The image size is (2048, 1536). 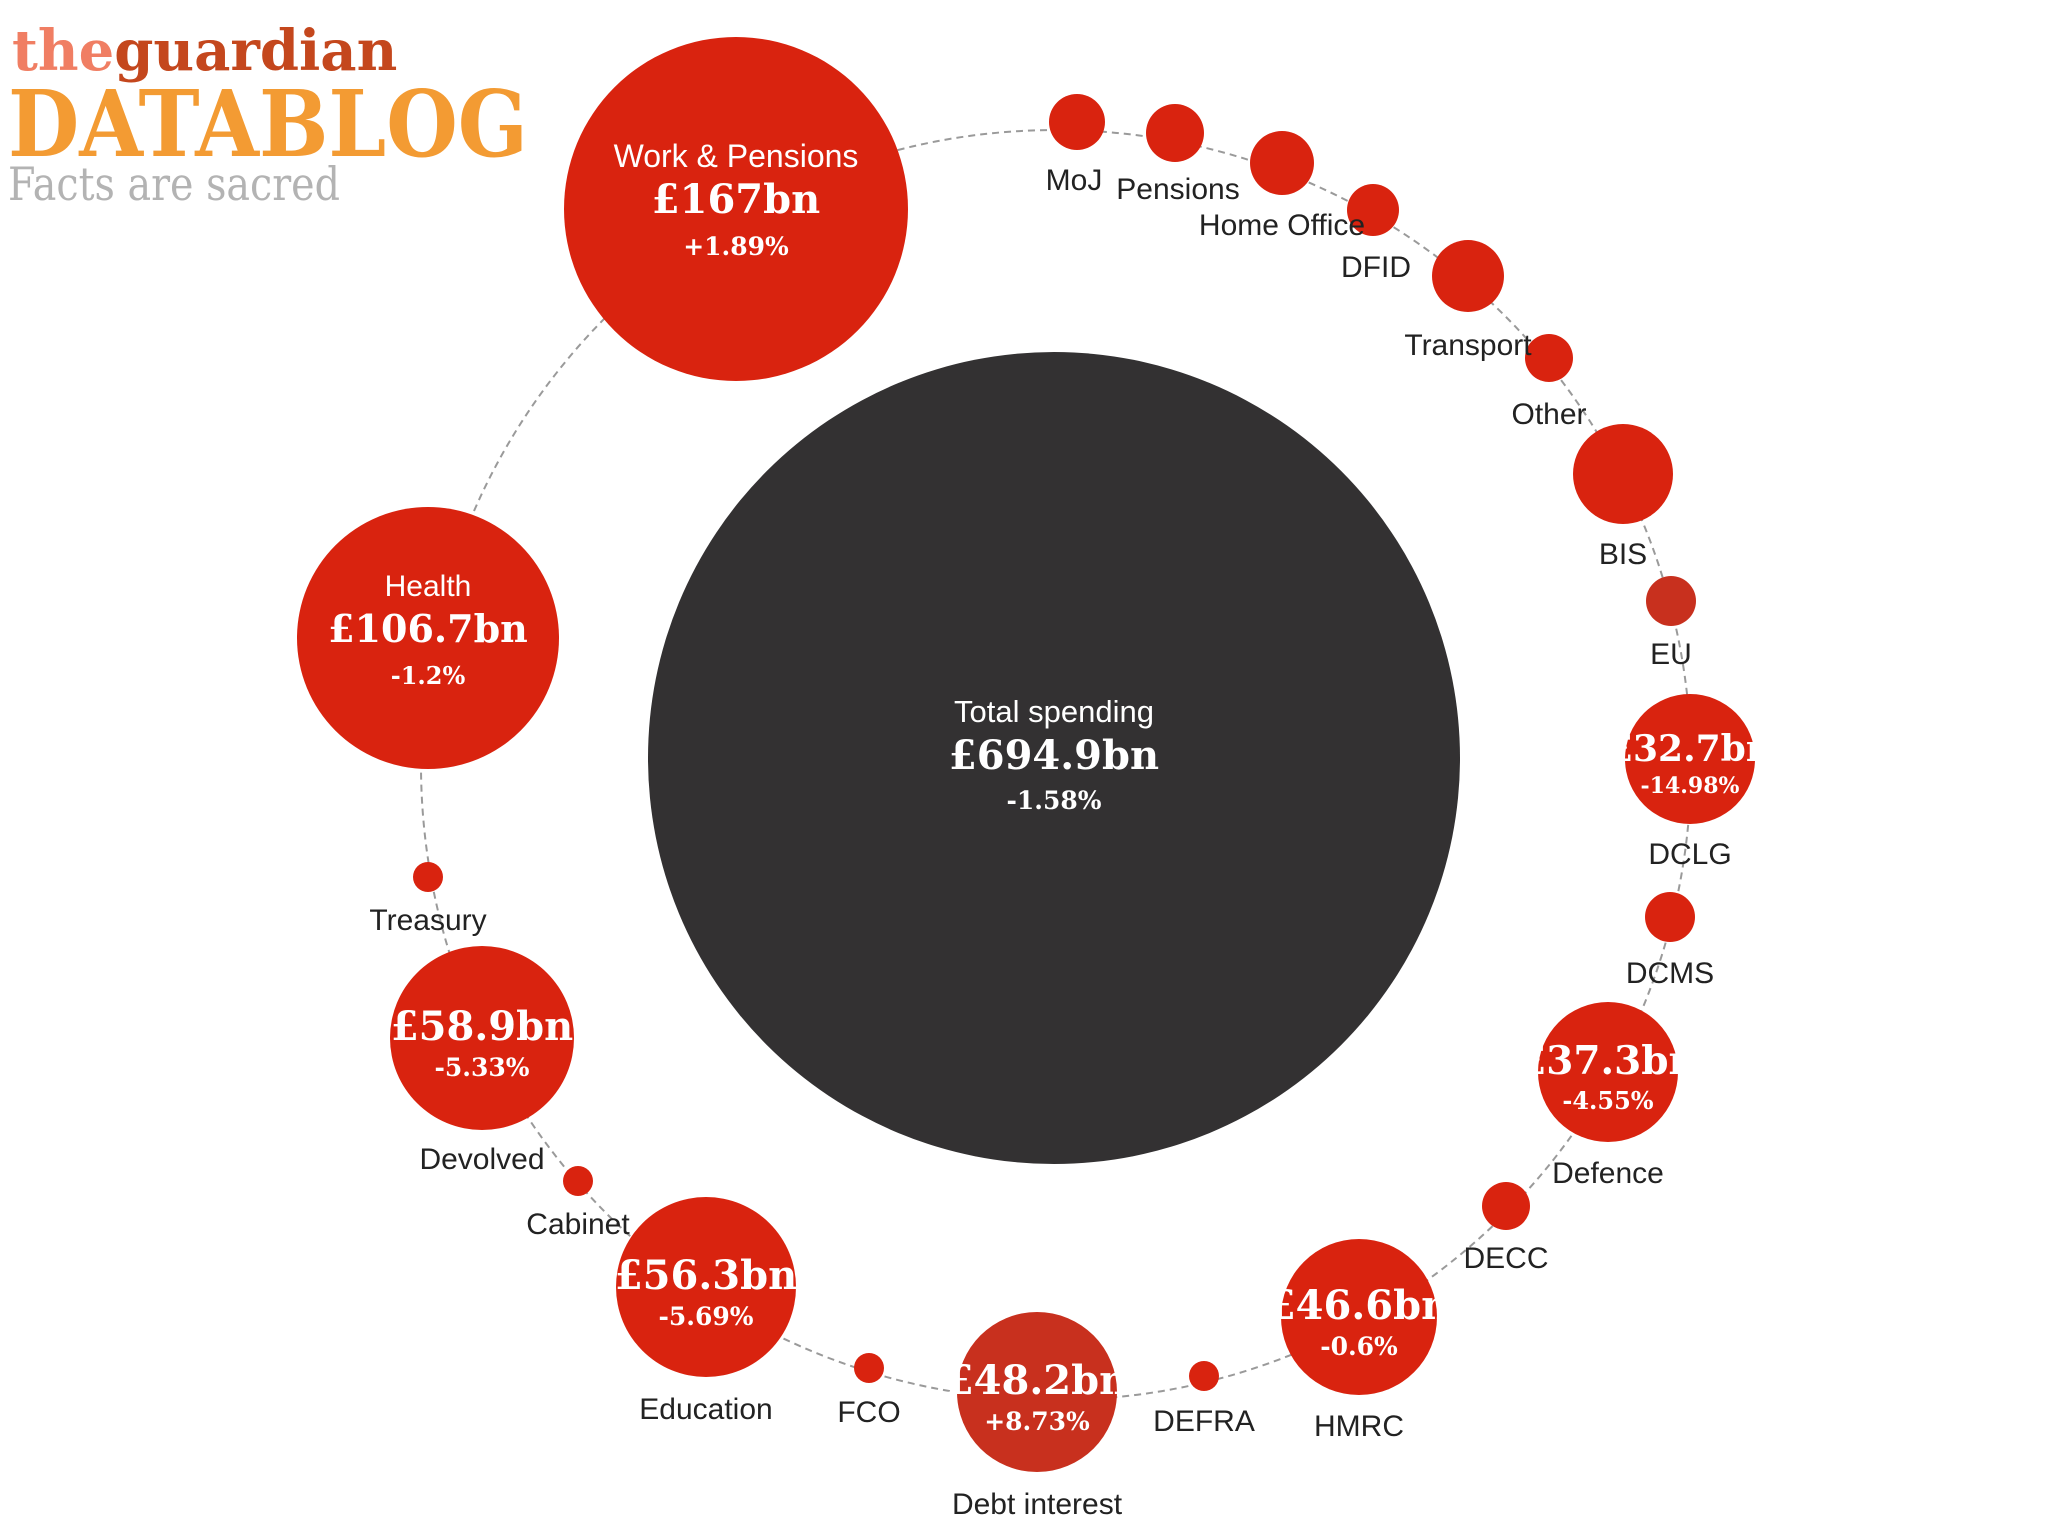 I want to click on bubble-pensions, so click(x=1175, y=133).